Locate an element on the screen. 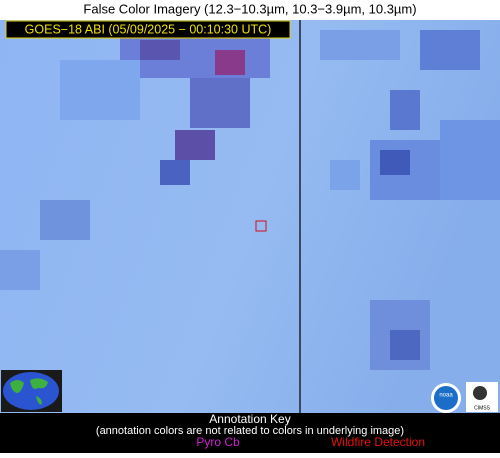  noaa-text: noaa is located at coordinates (446, 396).